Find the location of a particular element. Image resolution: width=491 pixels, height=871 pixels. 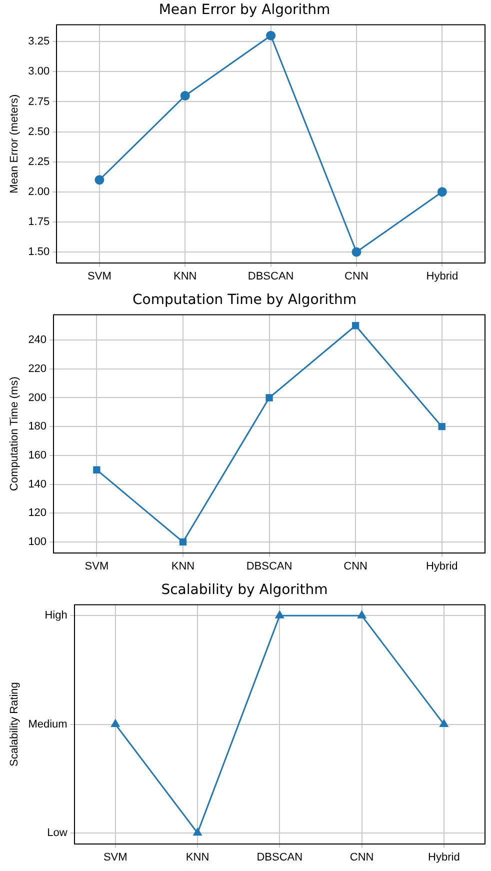

y-tick-label: 1.75 is located at coordinates (39, 222).